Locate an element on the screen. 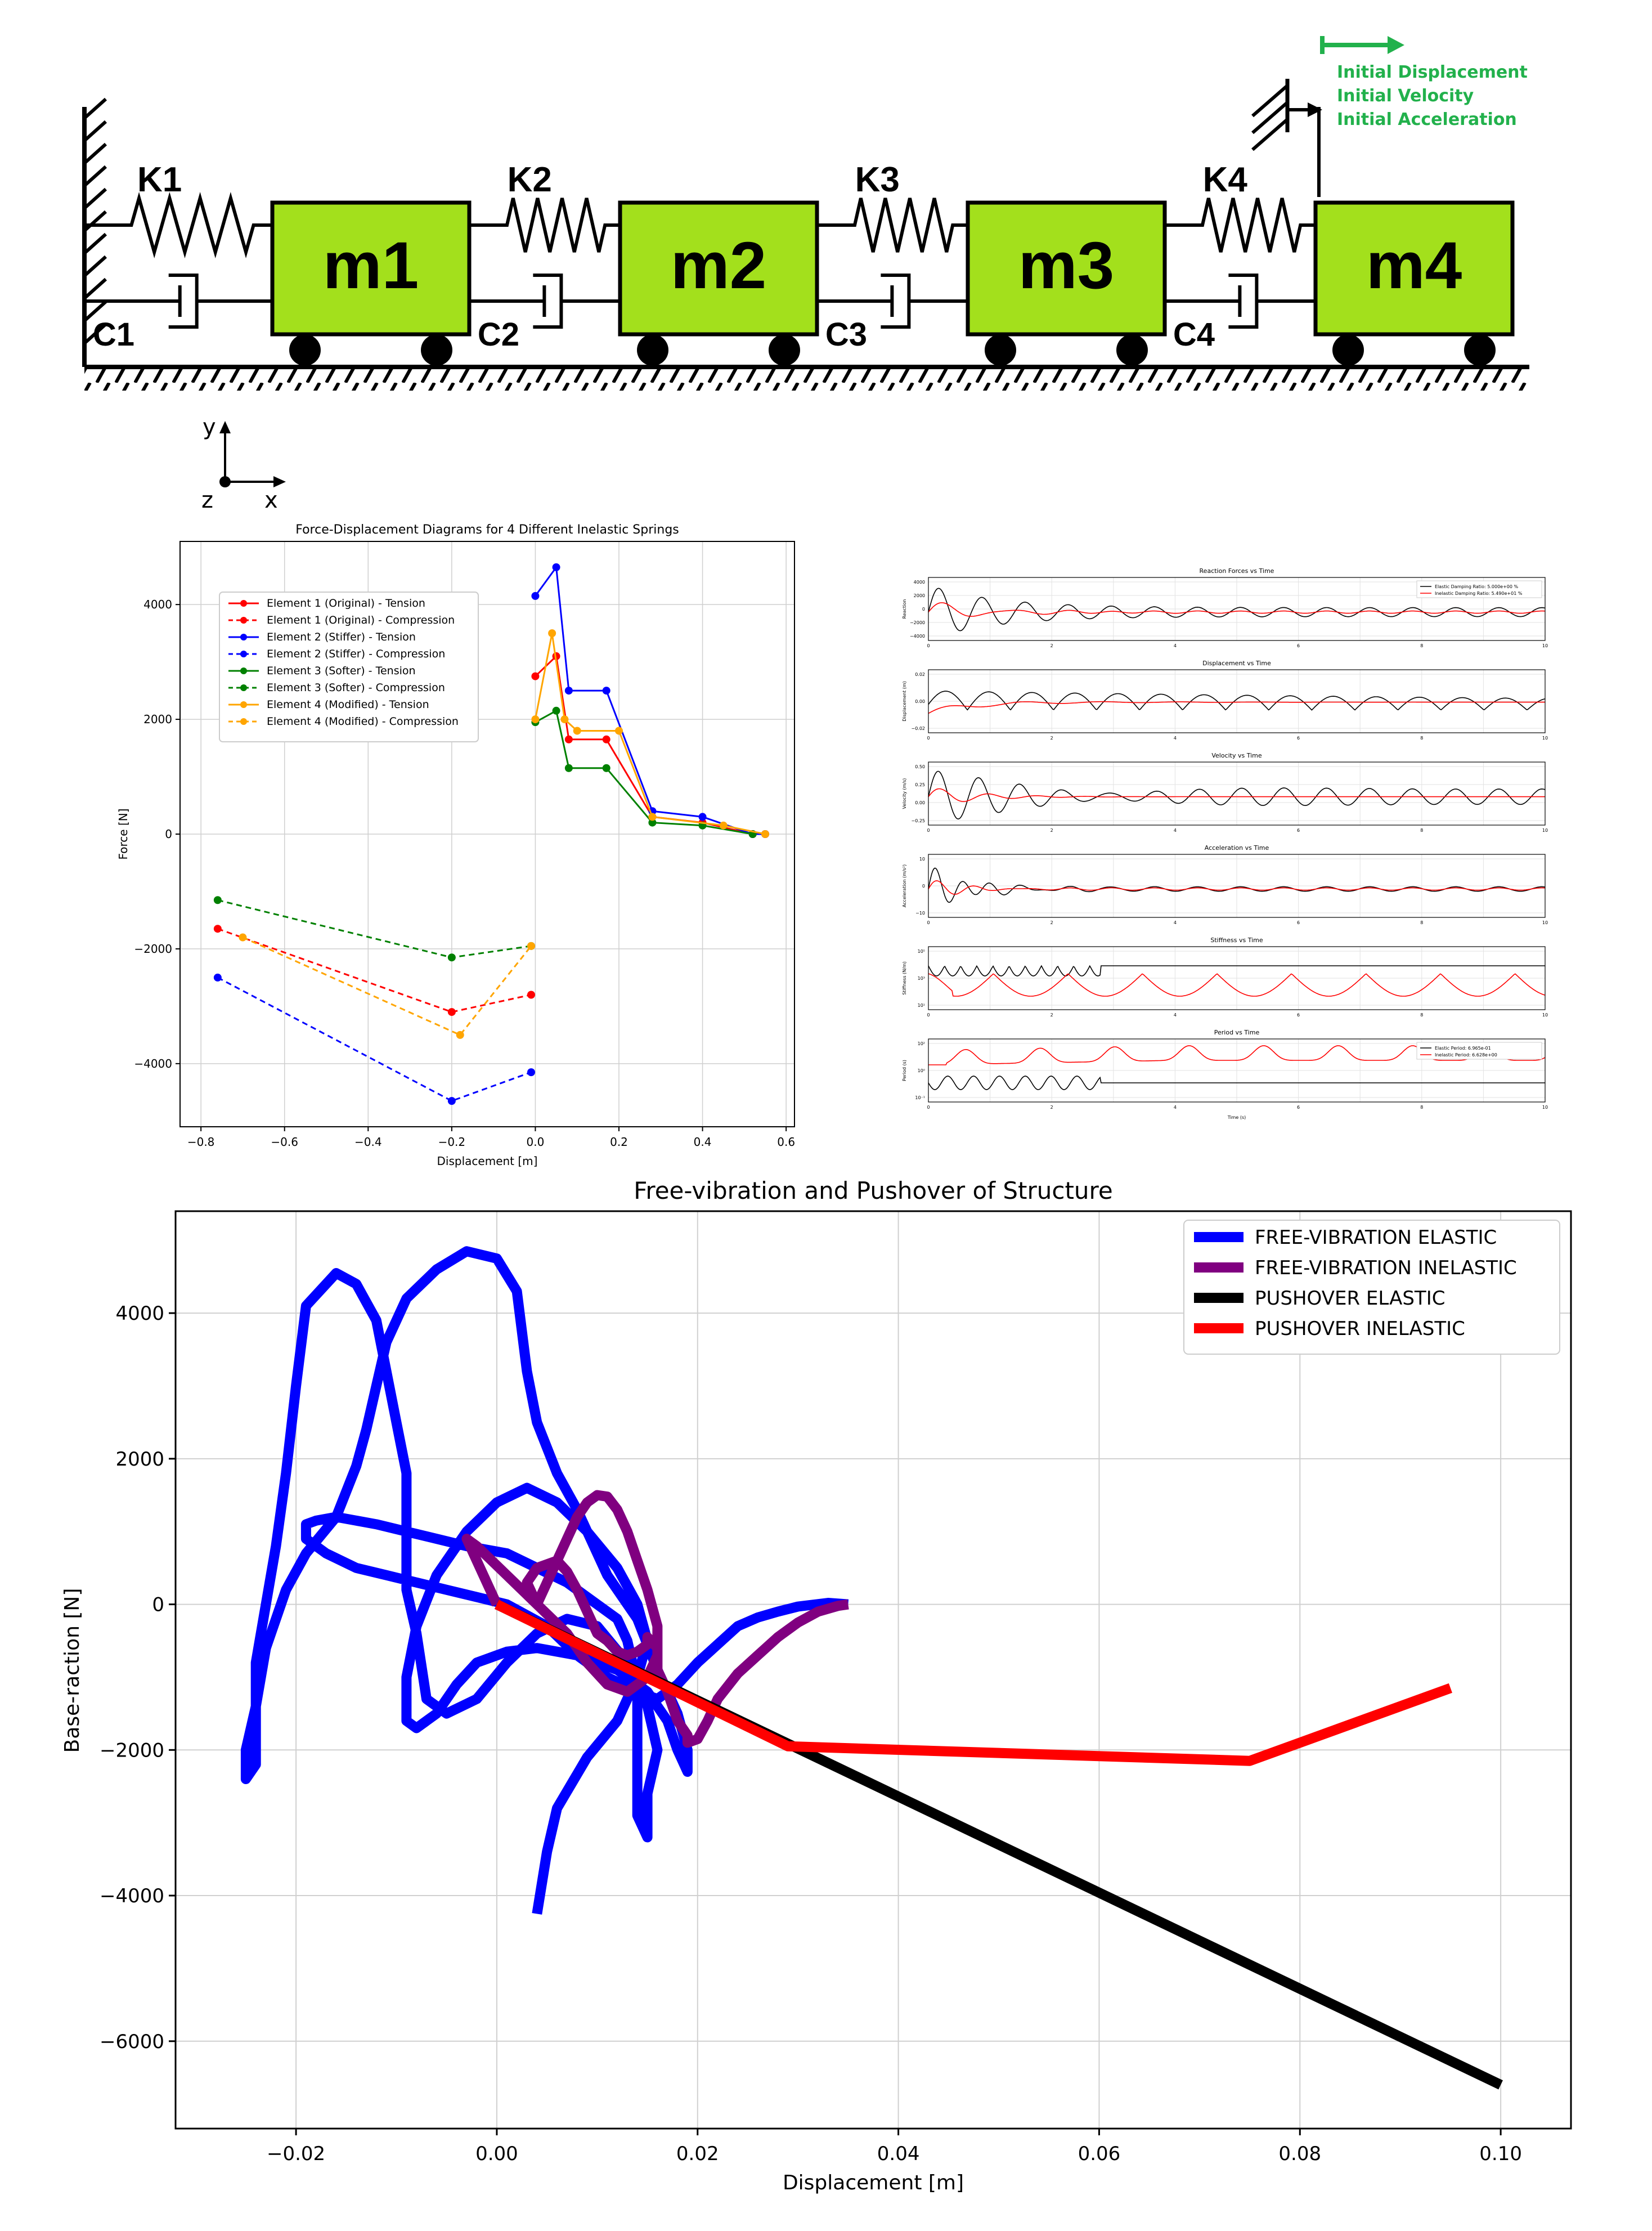 This screenshot has height=2231, width=1652. po-legend-label: FREE-VIBRATION INELASTIC is located at coordinates (1386, 1268).